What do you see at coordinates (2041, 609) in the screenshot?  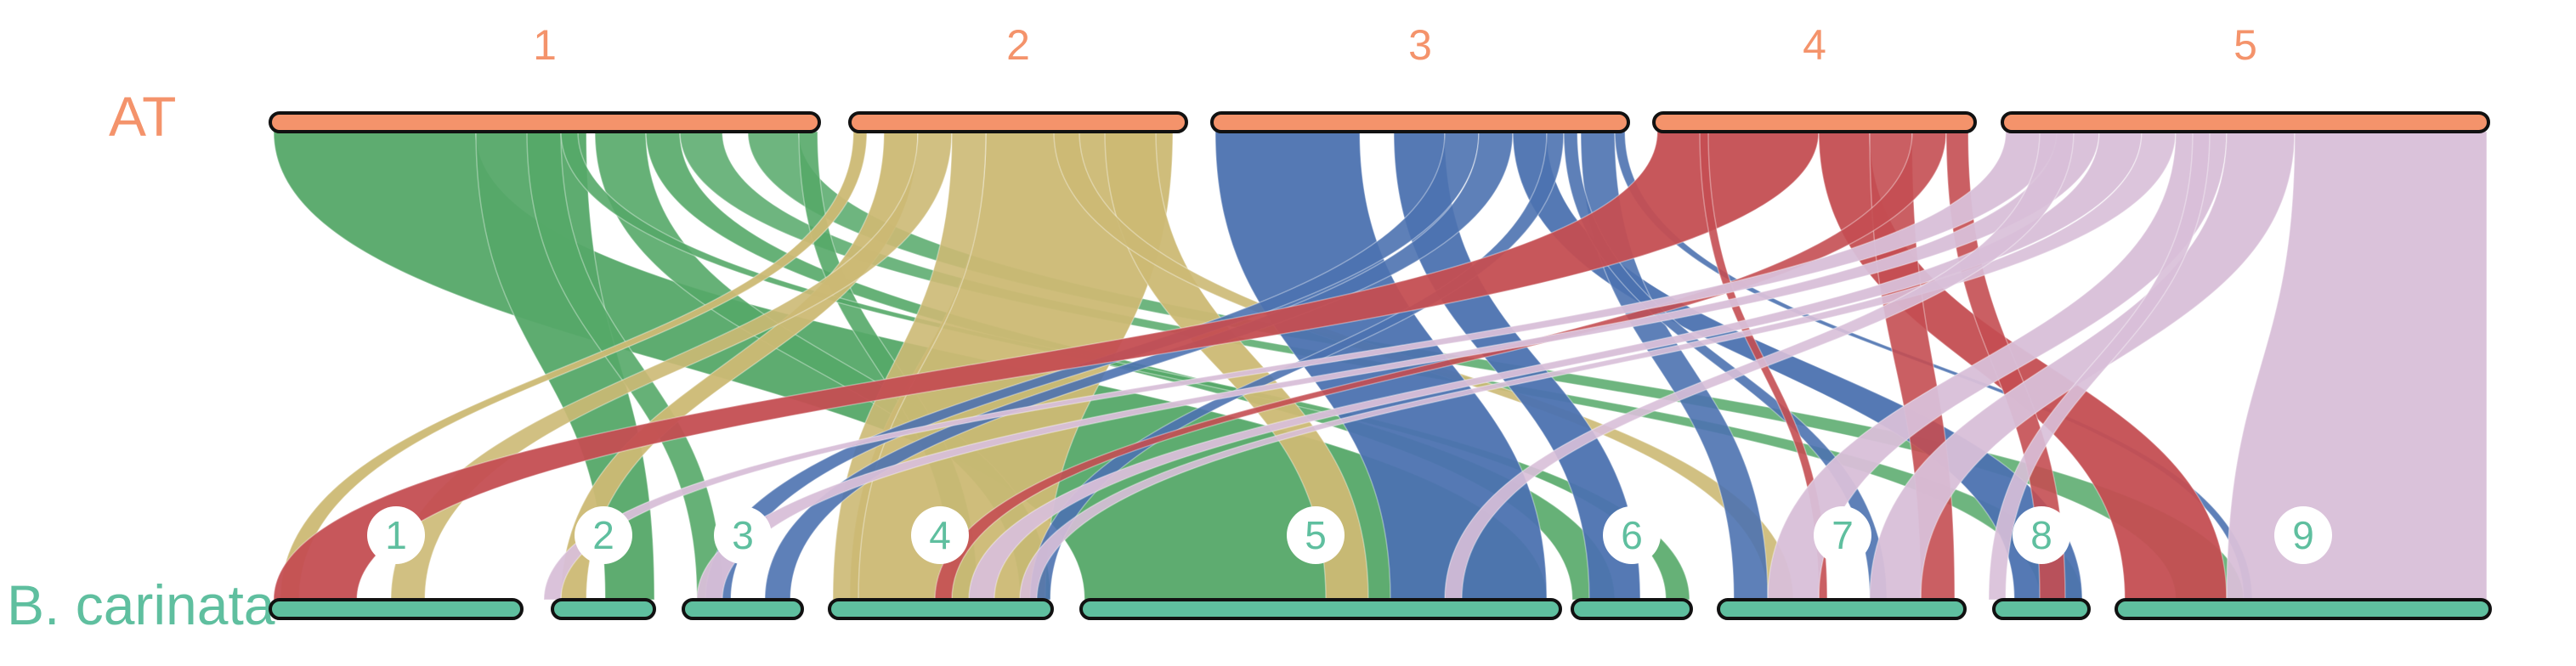 I see `bottom-chrom-8-bar` at bounding box center [2041, 609].